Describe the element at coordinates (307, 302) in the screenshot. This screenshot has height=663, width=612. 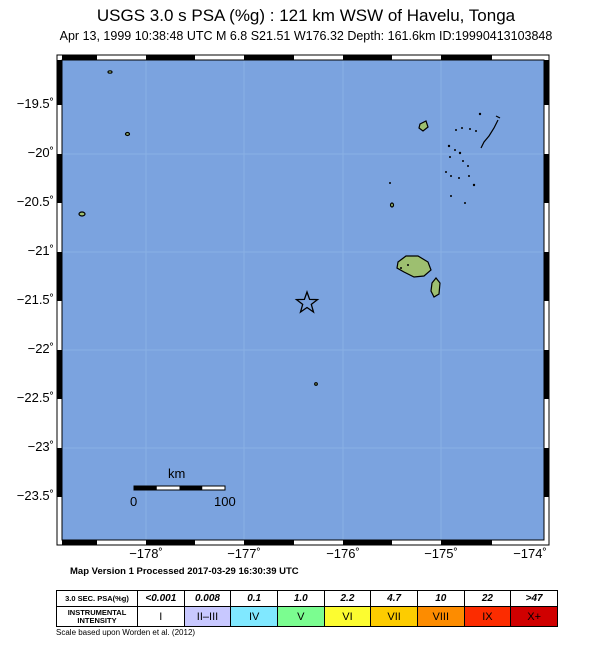
I see `epicenter-star` at that location.